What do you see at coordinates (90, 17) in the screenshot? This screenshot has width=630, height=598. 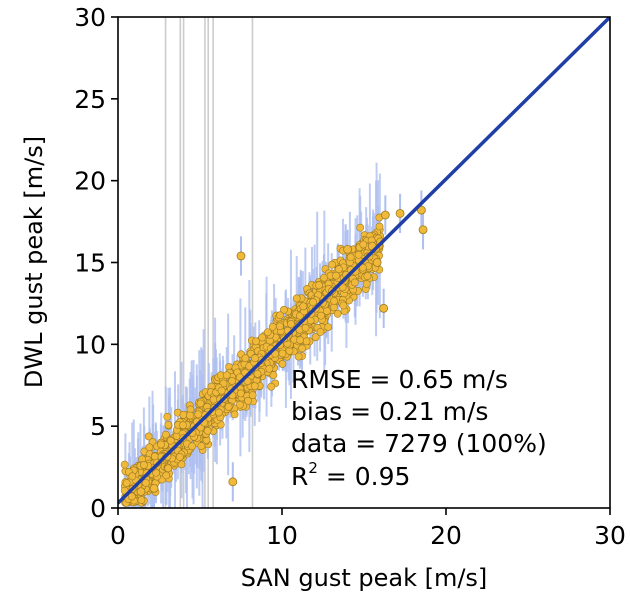 I see `y-tick-label: 30` at bounding box center [90, 17].